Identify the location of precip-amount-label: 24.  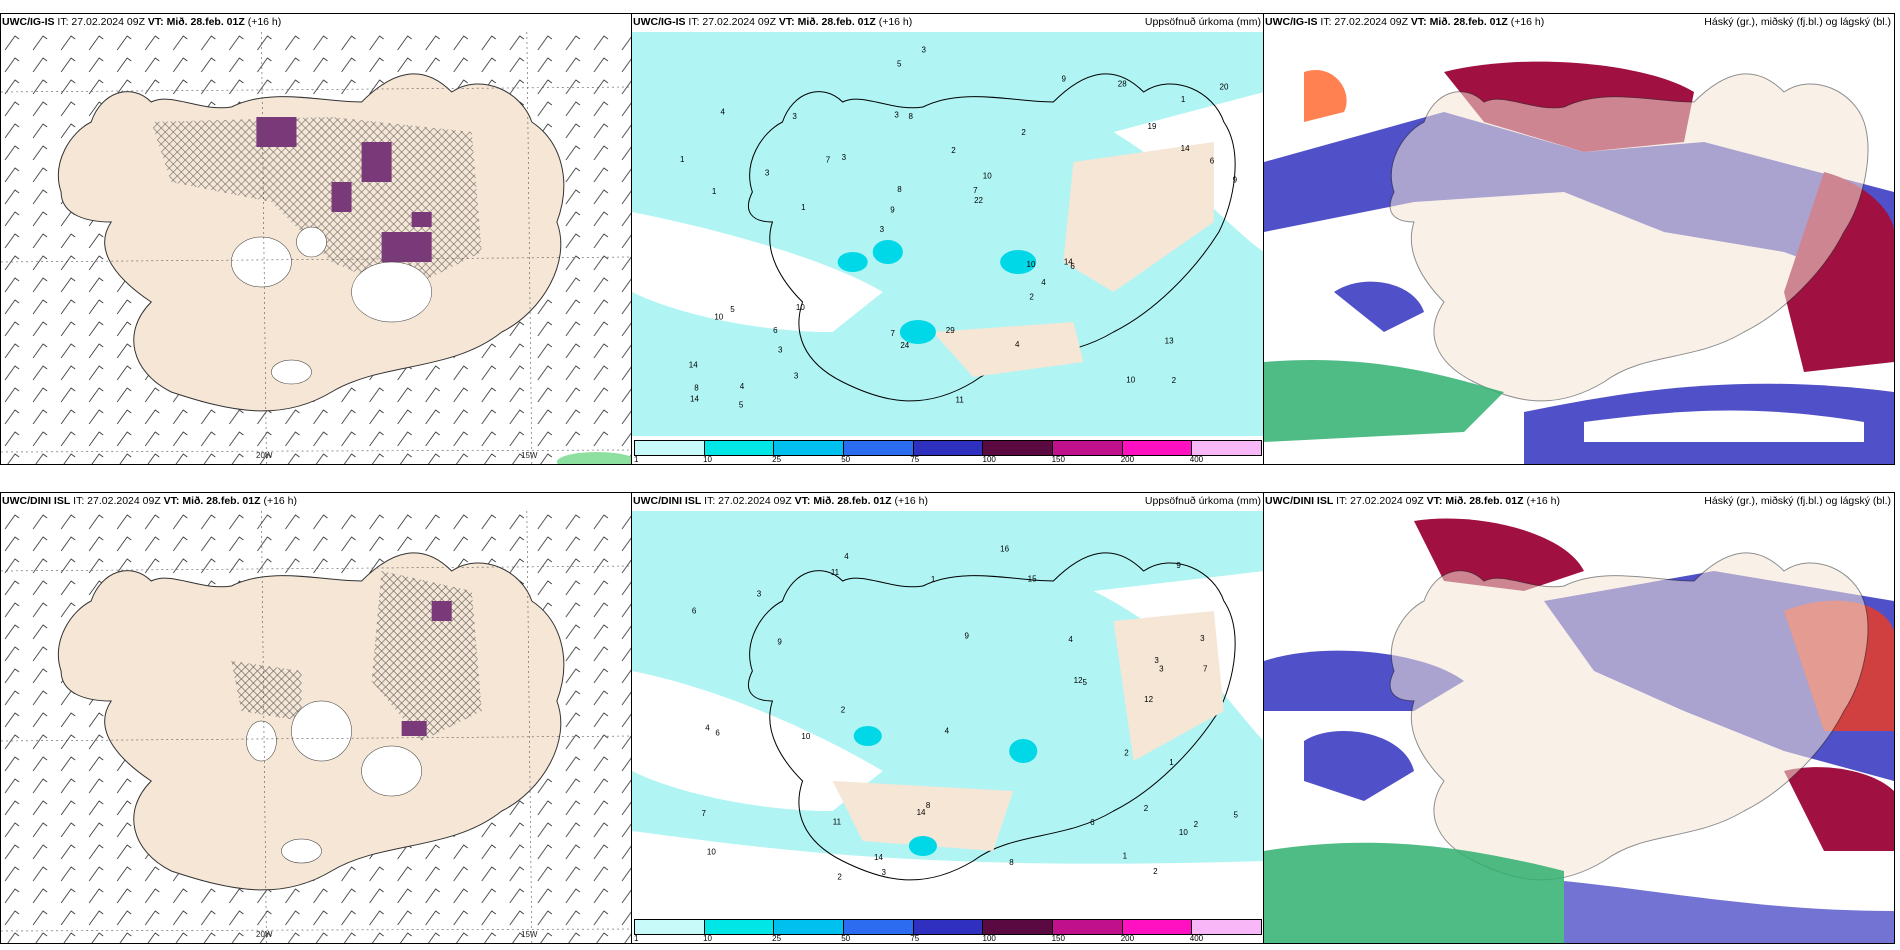
(904, 345).